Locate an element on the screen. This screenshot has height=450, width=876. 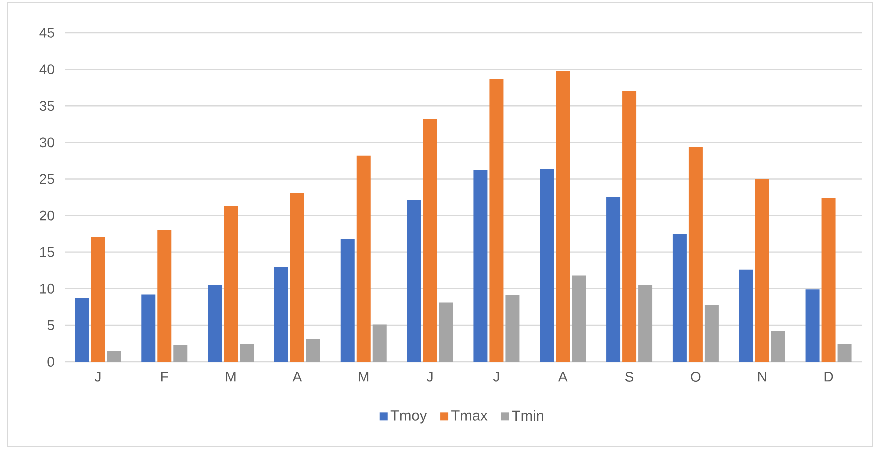
legend-label: Tmoy is located at coordinates (409, 417).